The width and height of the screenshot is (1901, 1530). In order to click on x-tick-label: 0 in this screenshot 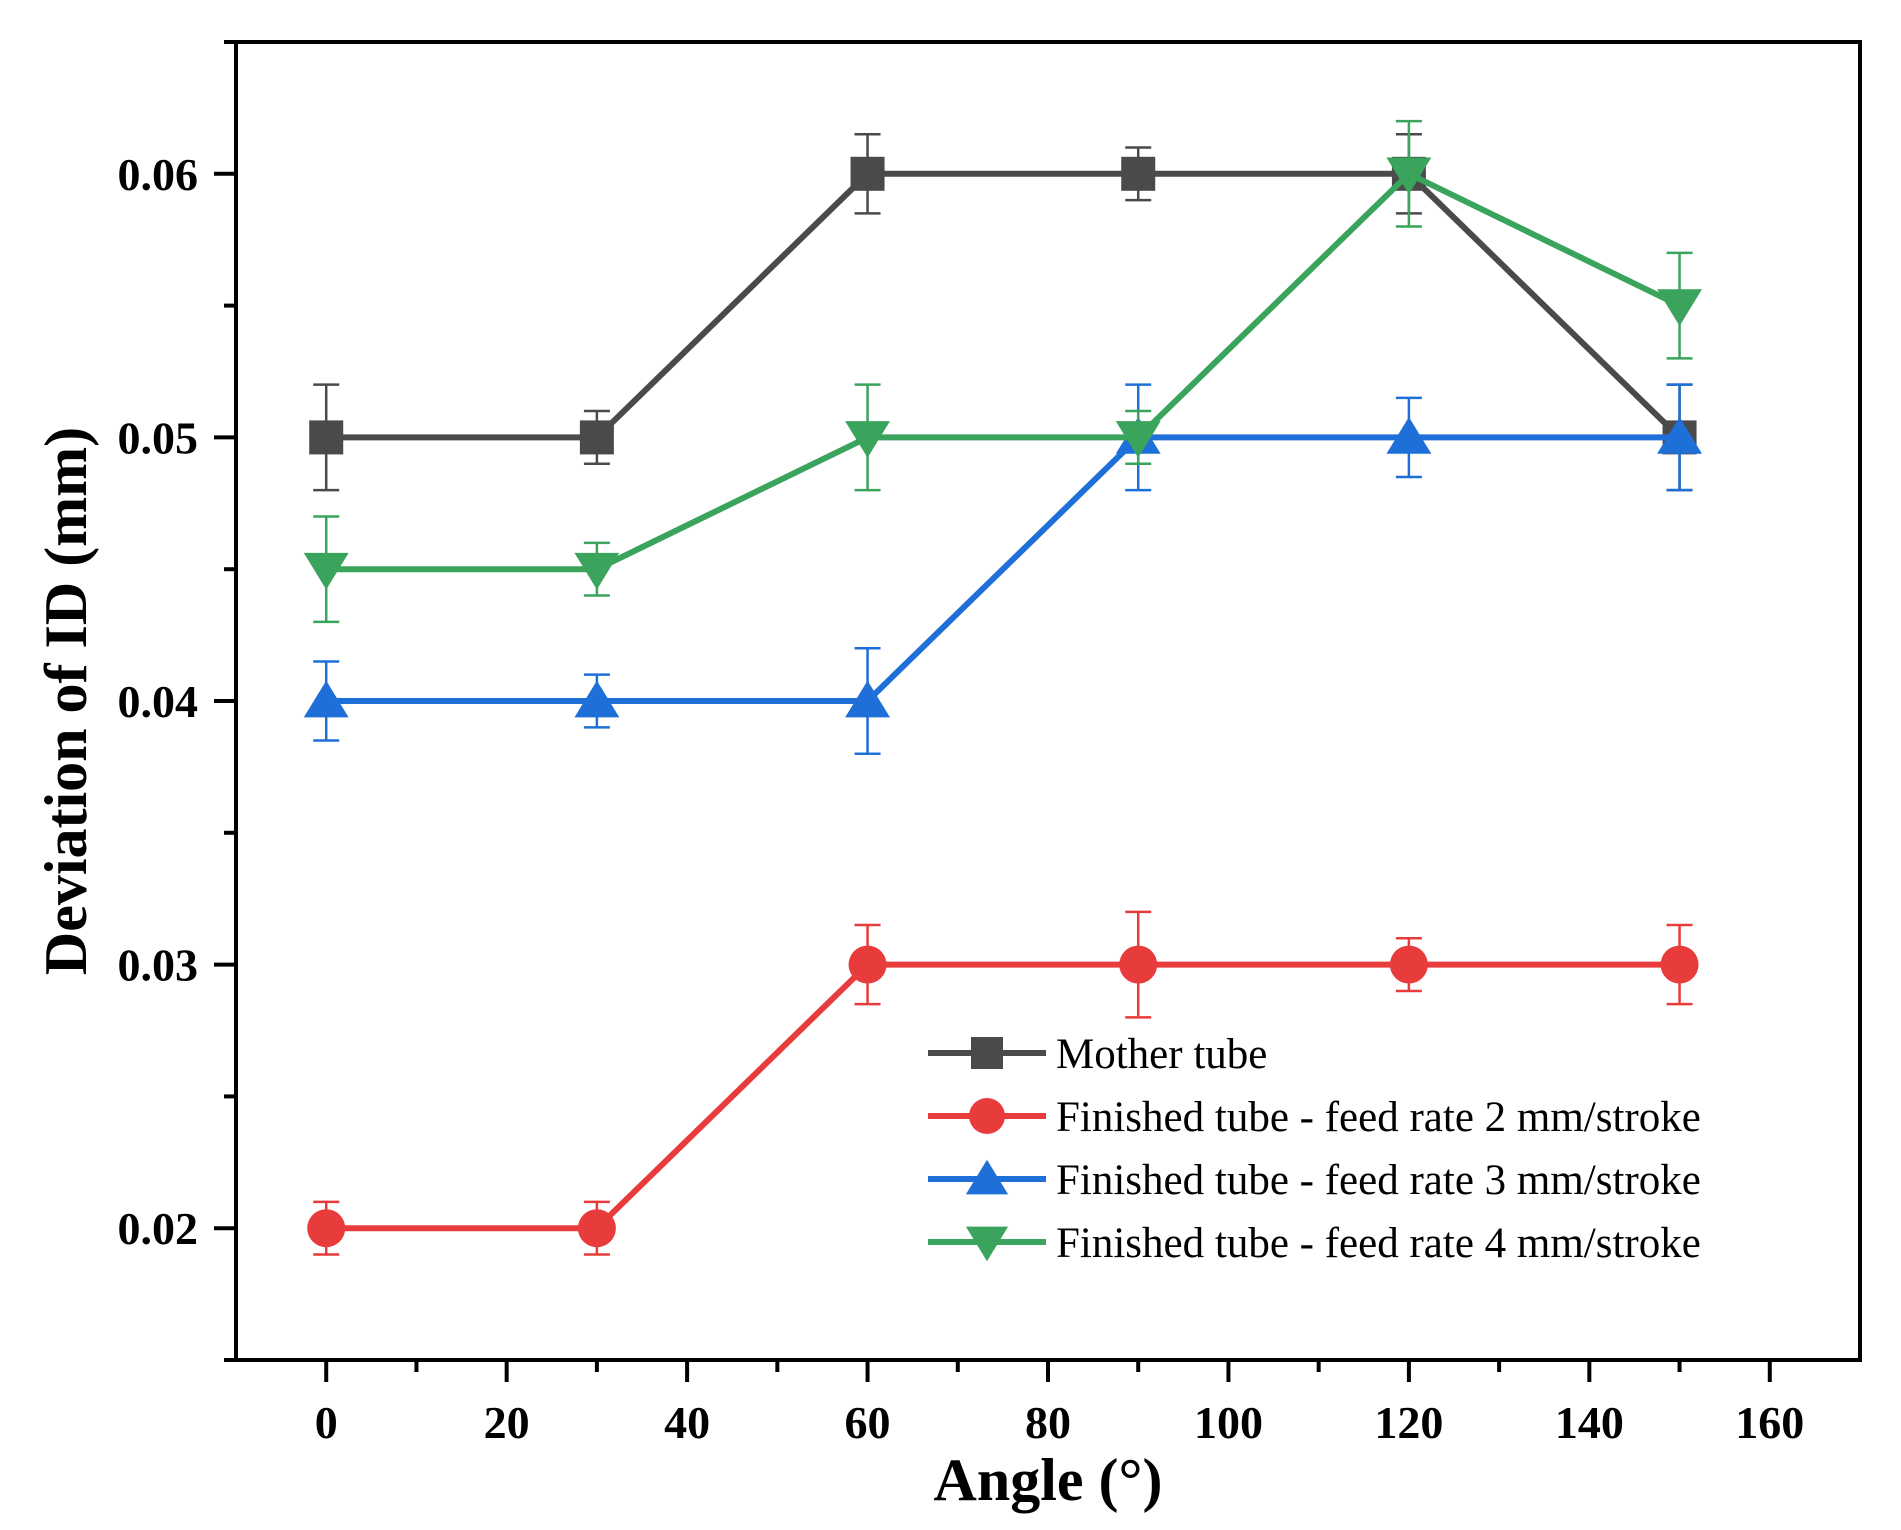, I will do `click(326, 1422)`.